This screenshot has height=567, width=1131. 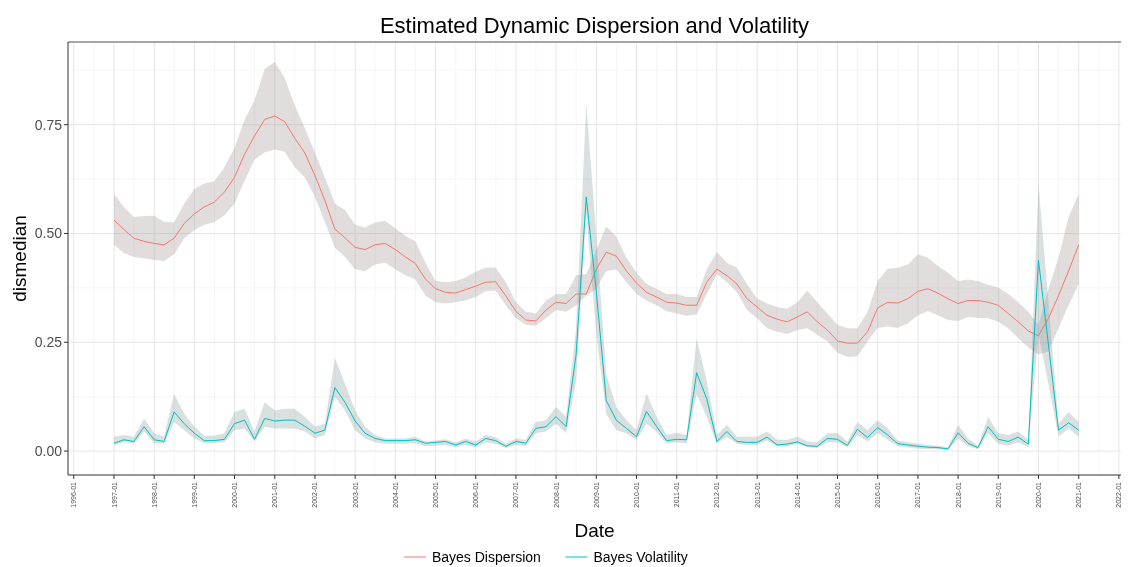 What do you see at coordinates (48, 124) in the screenshot?
I see `y-tick-label: 0.75` at bounding box center [48, 124].